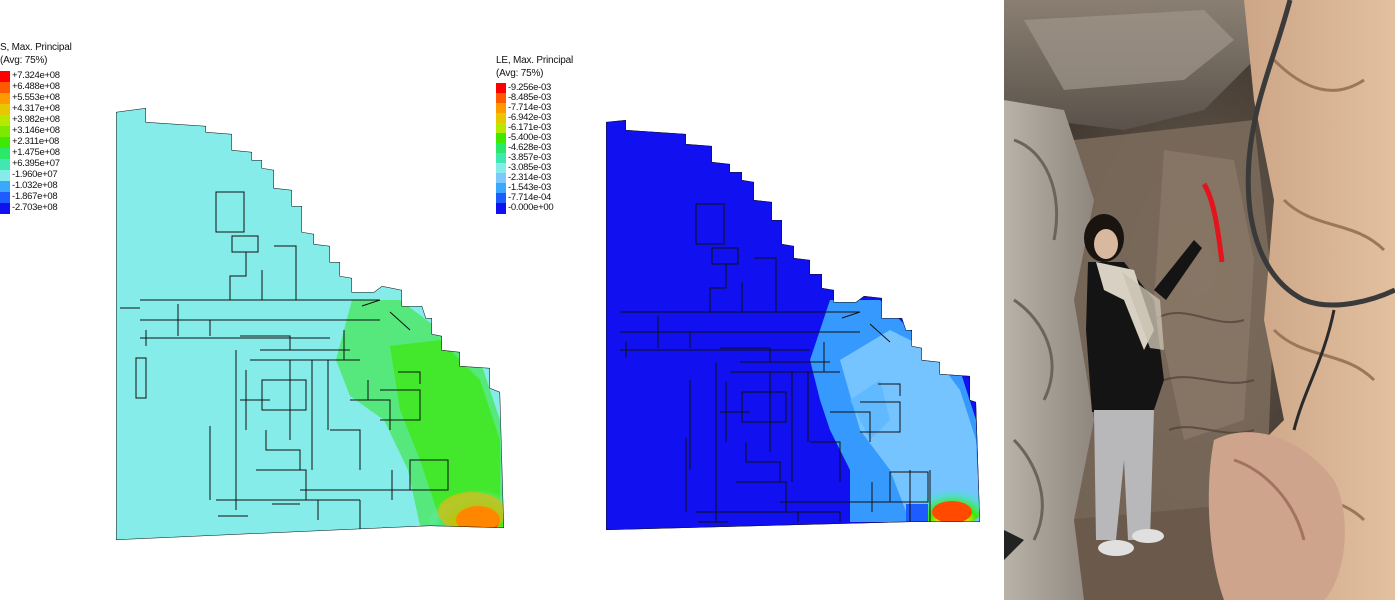 The image size is (1395, 600). I want to click on strain-legend-row: -6.171e-03, so click(543, 128).